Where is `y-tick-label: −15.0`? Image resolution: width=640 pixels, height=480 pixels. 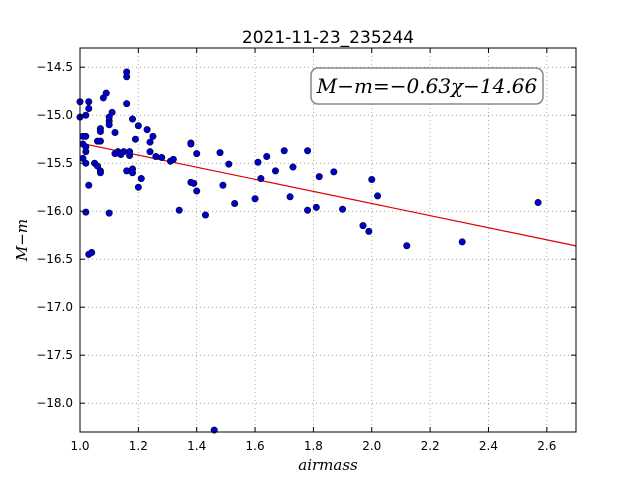 y-tick-label: −15.0 is located at coordinates (54, 115).